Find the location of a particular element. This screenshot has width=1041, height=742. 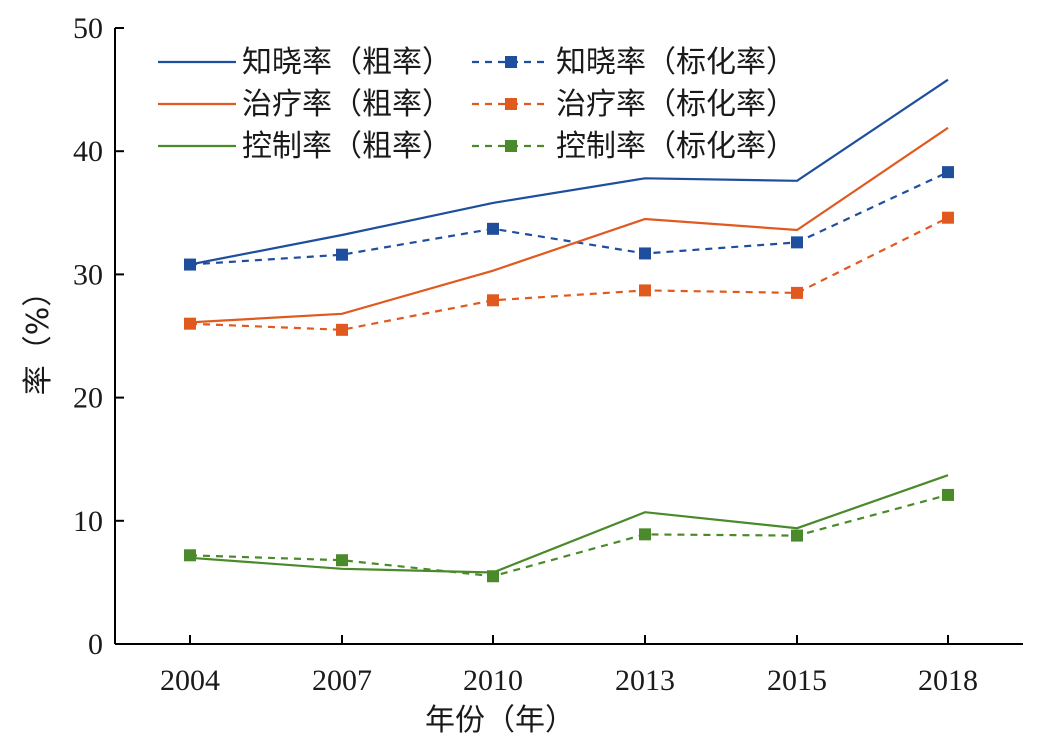

y-tick-label: 30 is located at coordinates (88, 274).